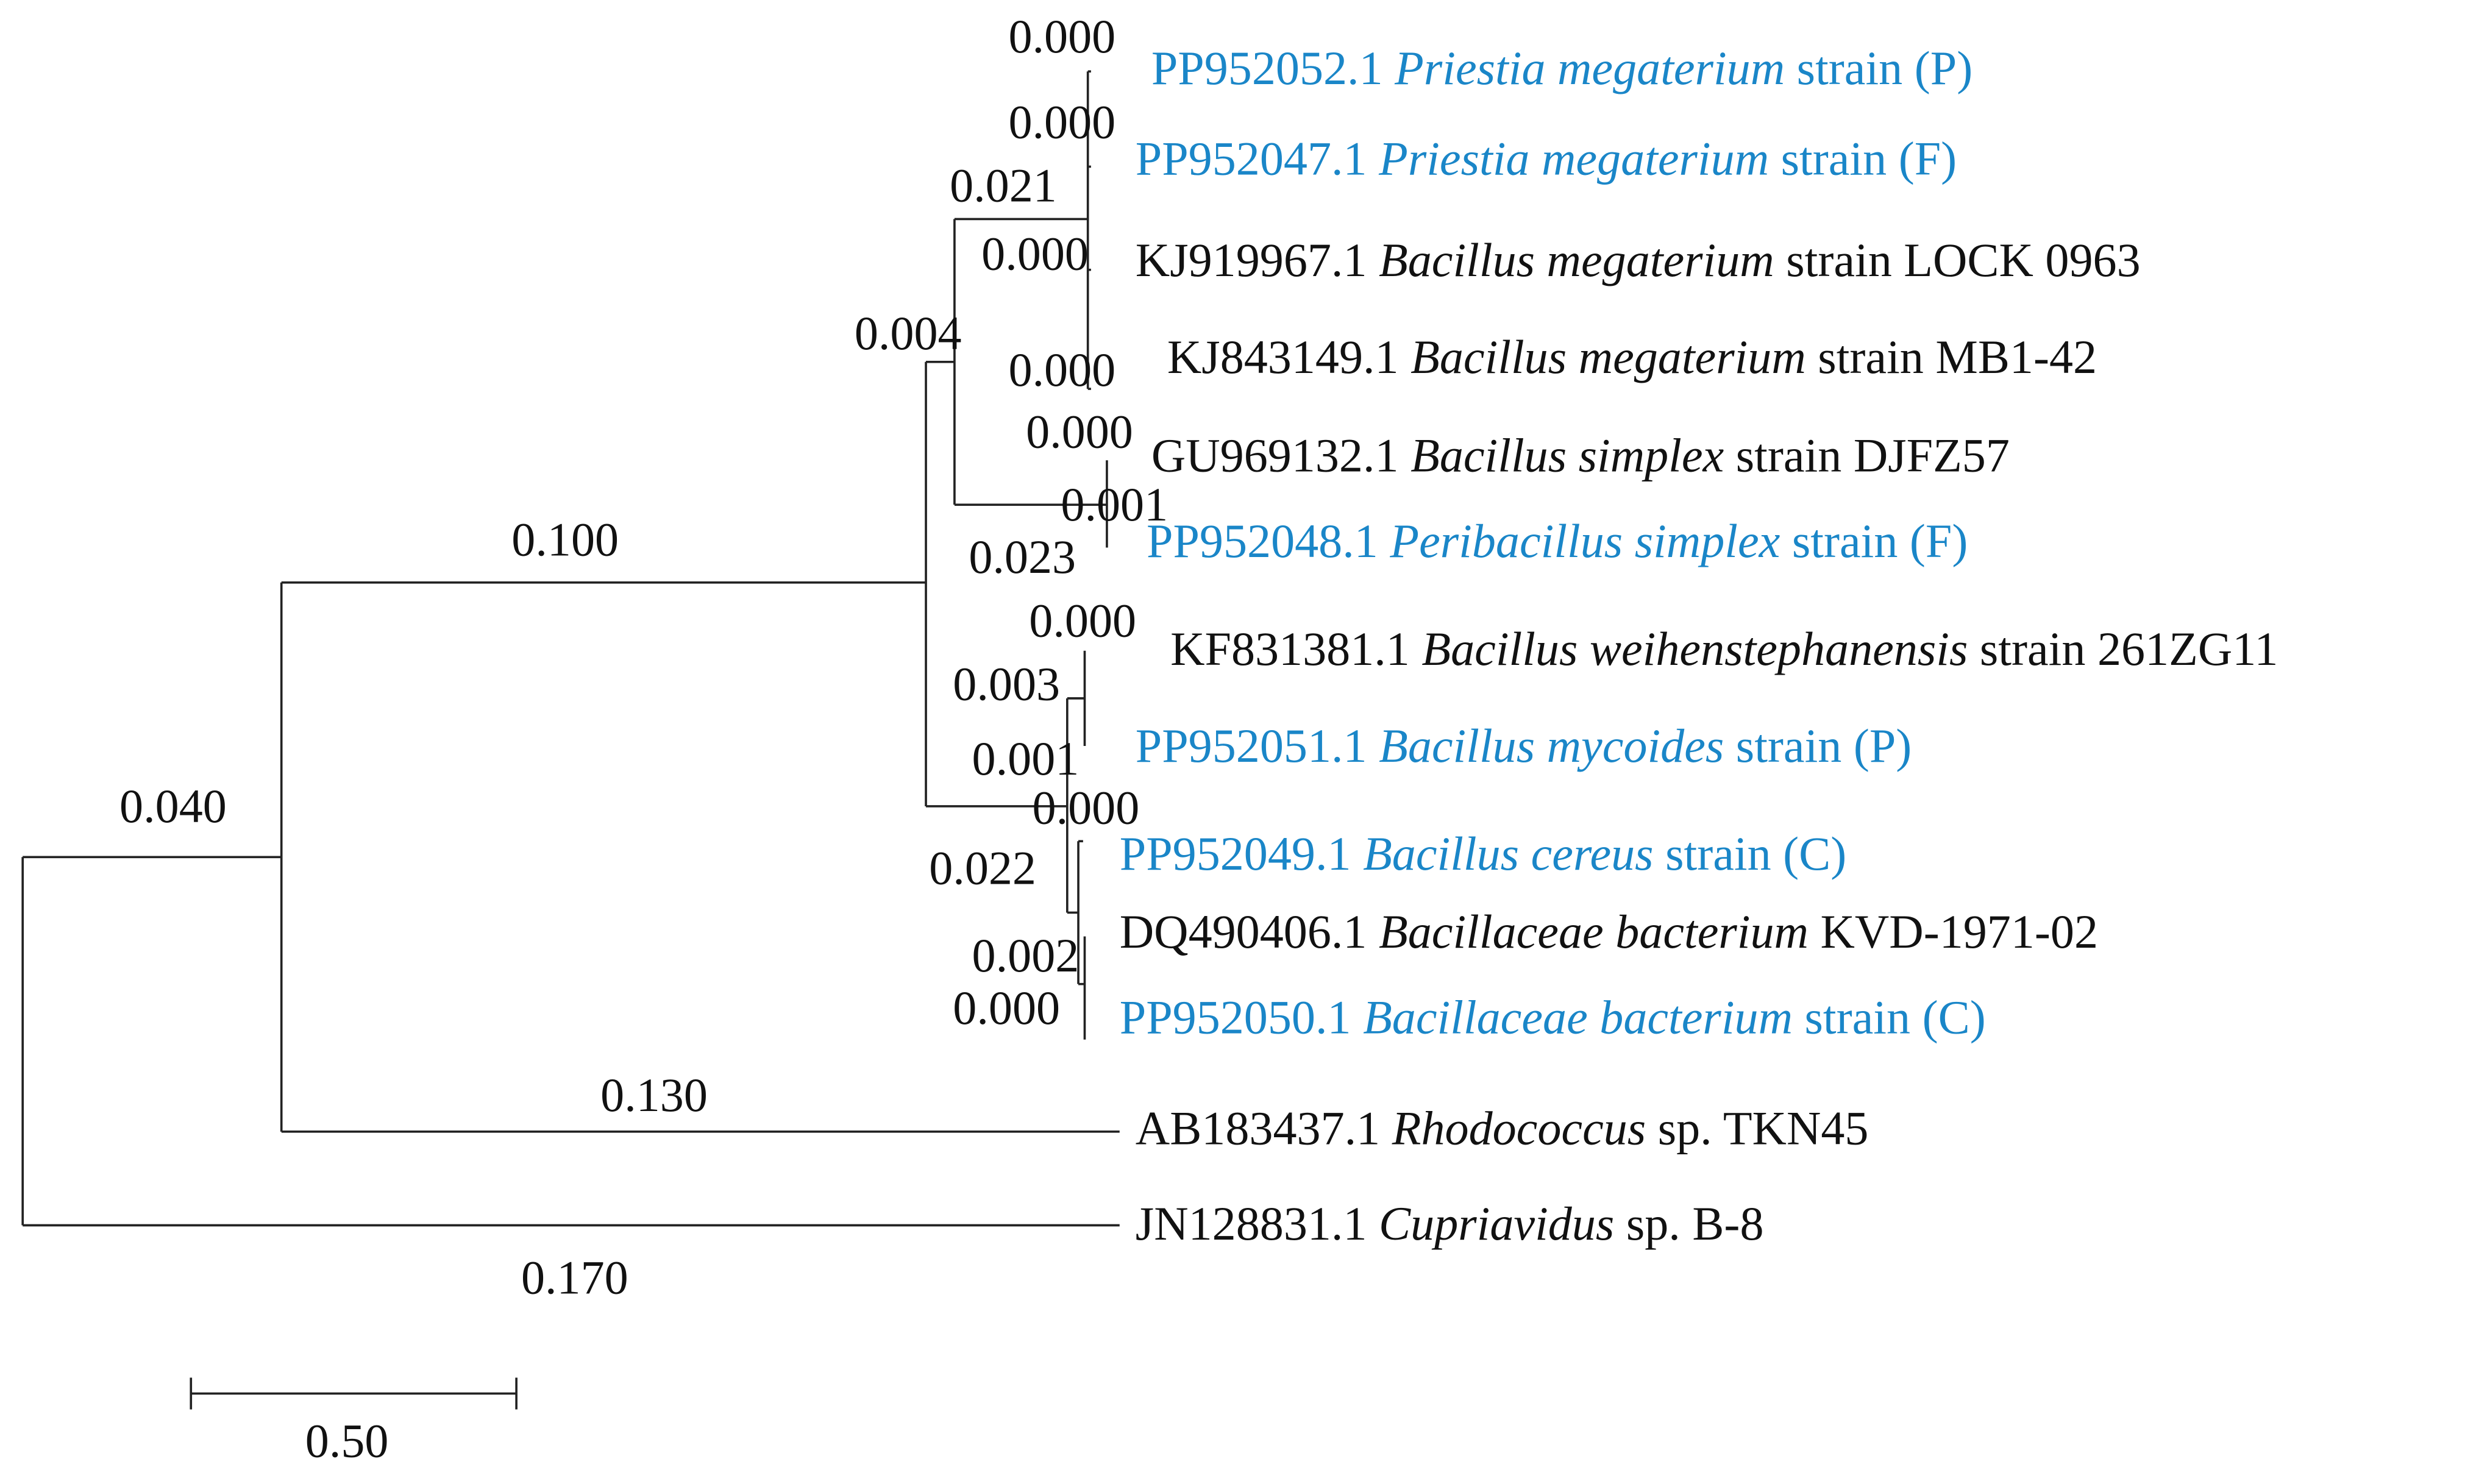 Image resolution: width=2490 pixels, height=1484 pixels. What do you see at coordinates (982, 869) in the screenshot?
I see `branch-length: 0.022` at bounding box center [982, 869].